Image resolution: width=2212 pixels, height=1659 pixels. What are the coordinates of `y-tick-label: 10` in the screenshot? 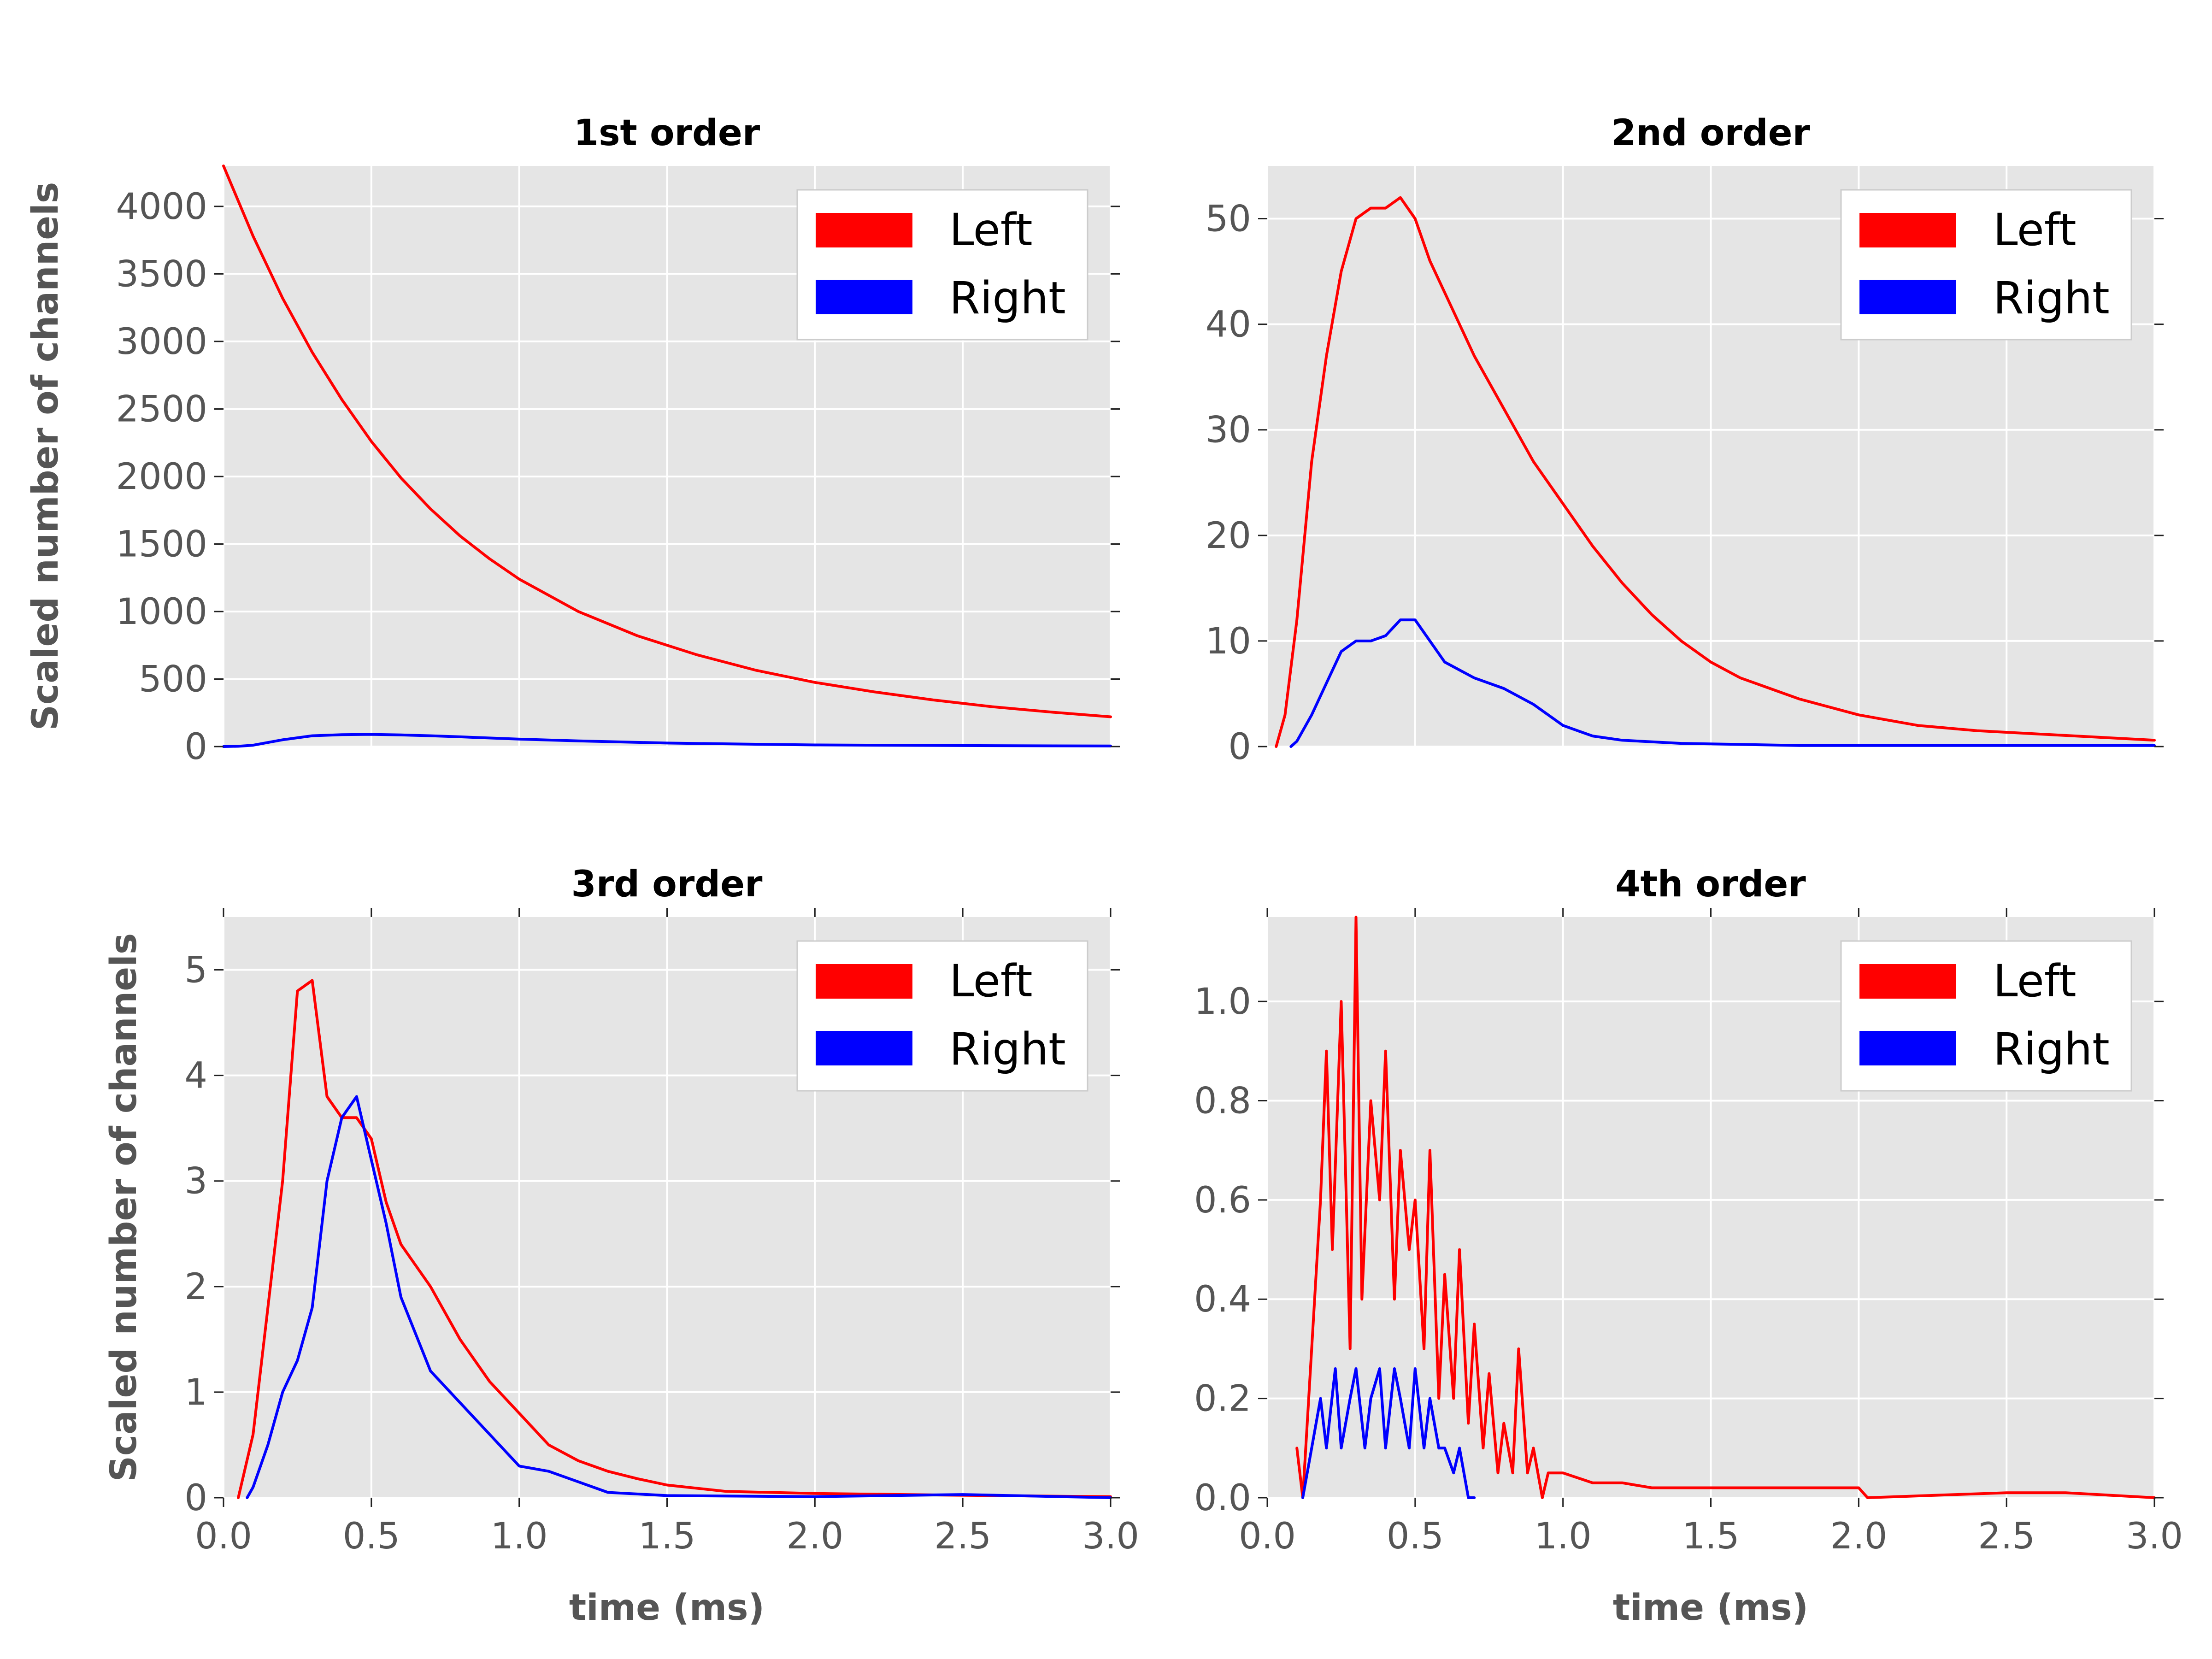 It's located at (1228, 641).